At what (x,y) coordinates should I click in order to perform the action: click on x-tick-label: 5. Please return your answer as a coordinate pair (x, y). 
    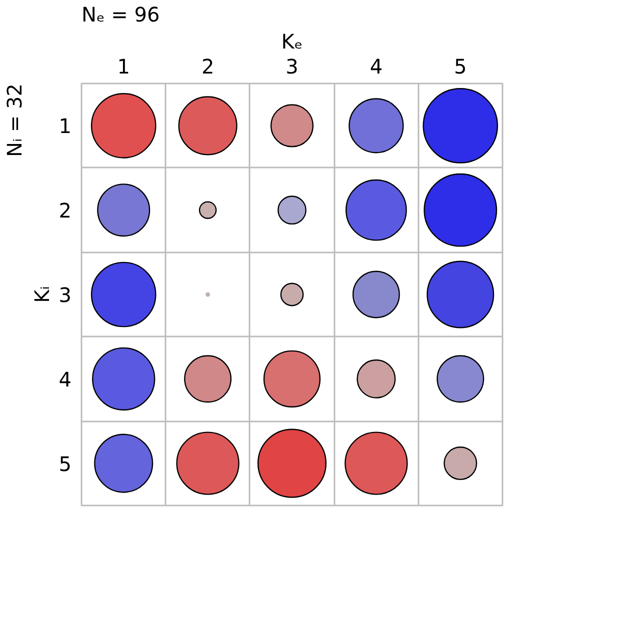
    Looking at the image, I should click on (460, 66).